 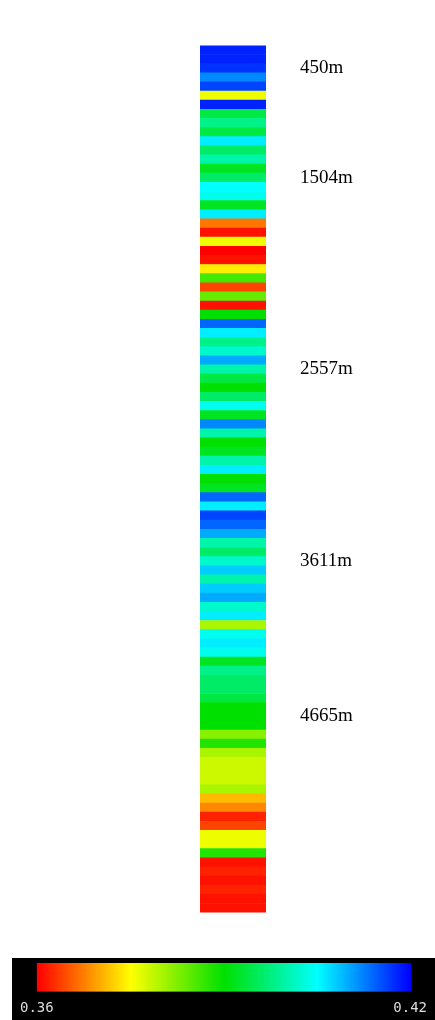 What do you see at coordinates (326, 176) in the screenshot?
I see `y-tick-label: 1504m` at bounding box center [326, 176].